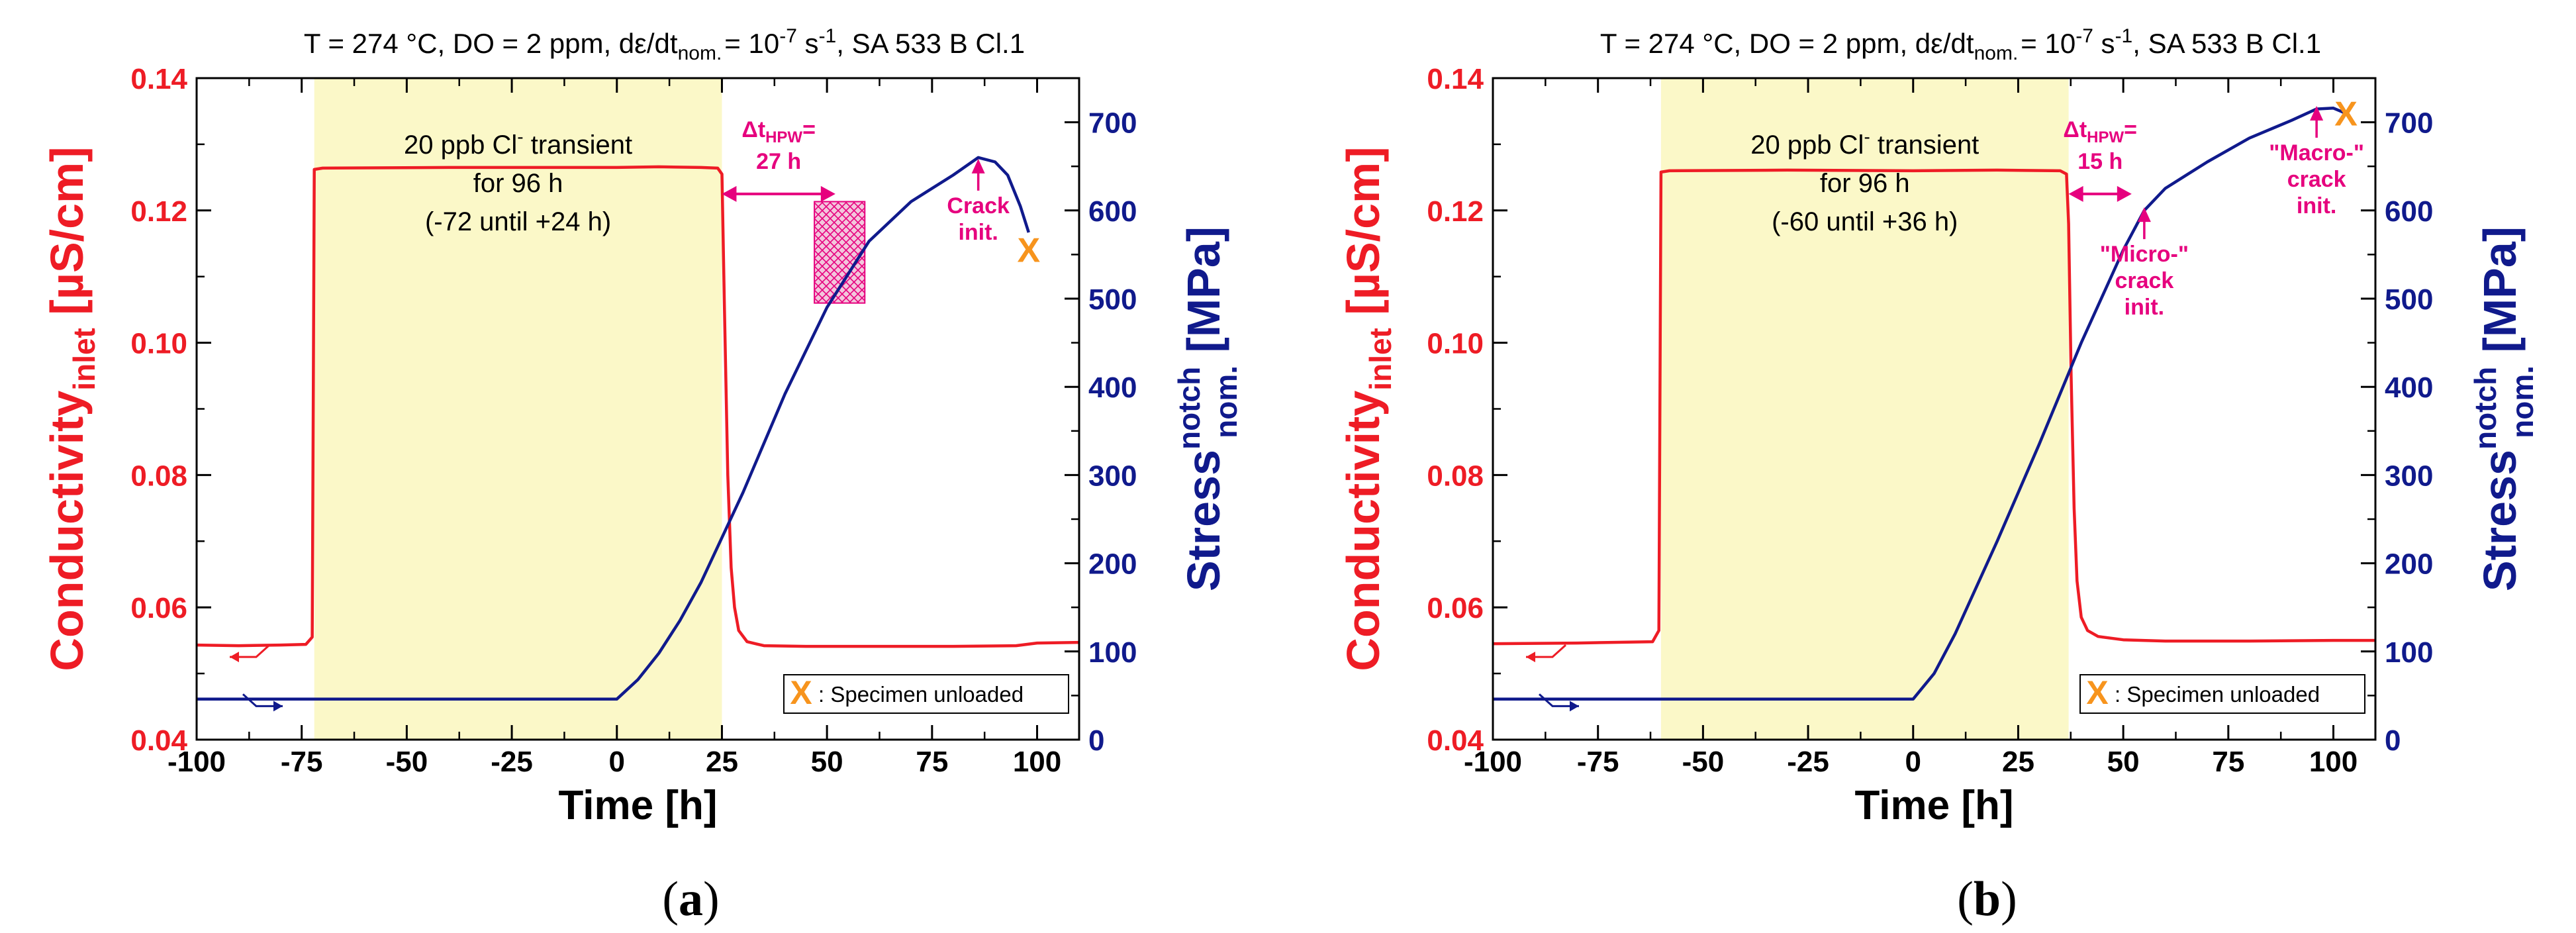  What do you see at coordinates (978, 206) in the screenshot?
I see `crack-label: Crack` at bounding box center [978, 206].